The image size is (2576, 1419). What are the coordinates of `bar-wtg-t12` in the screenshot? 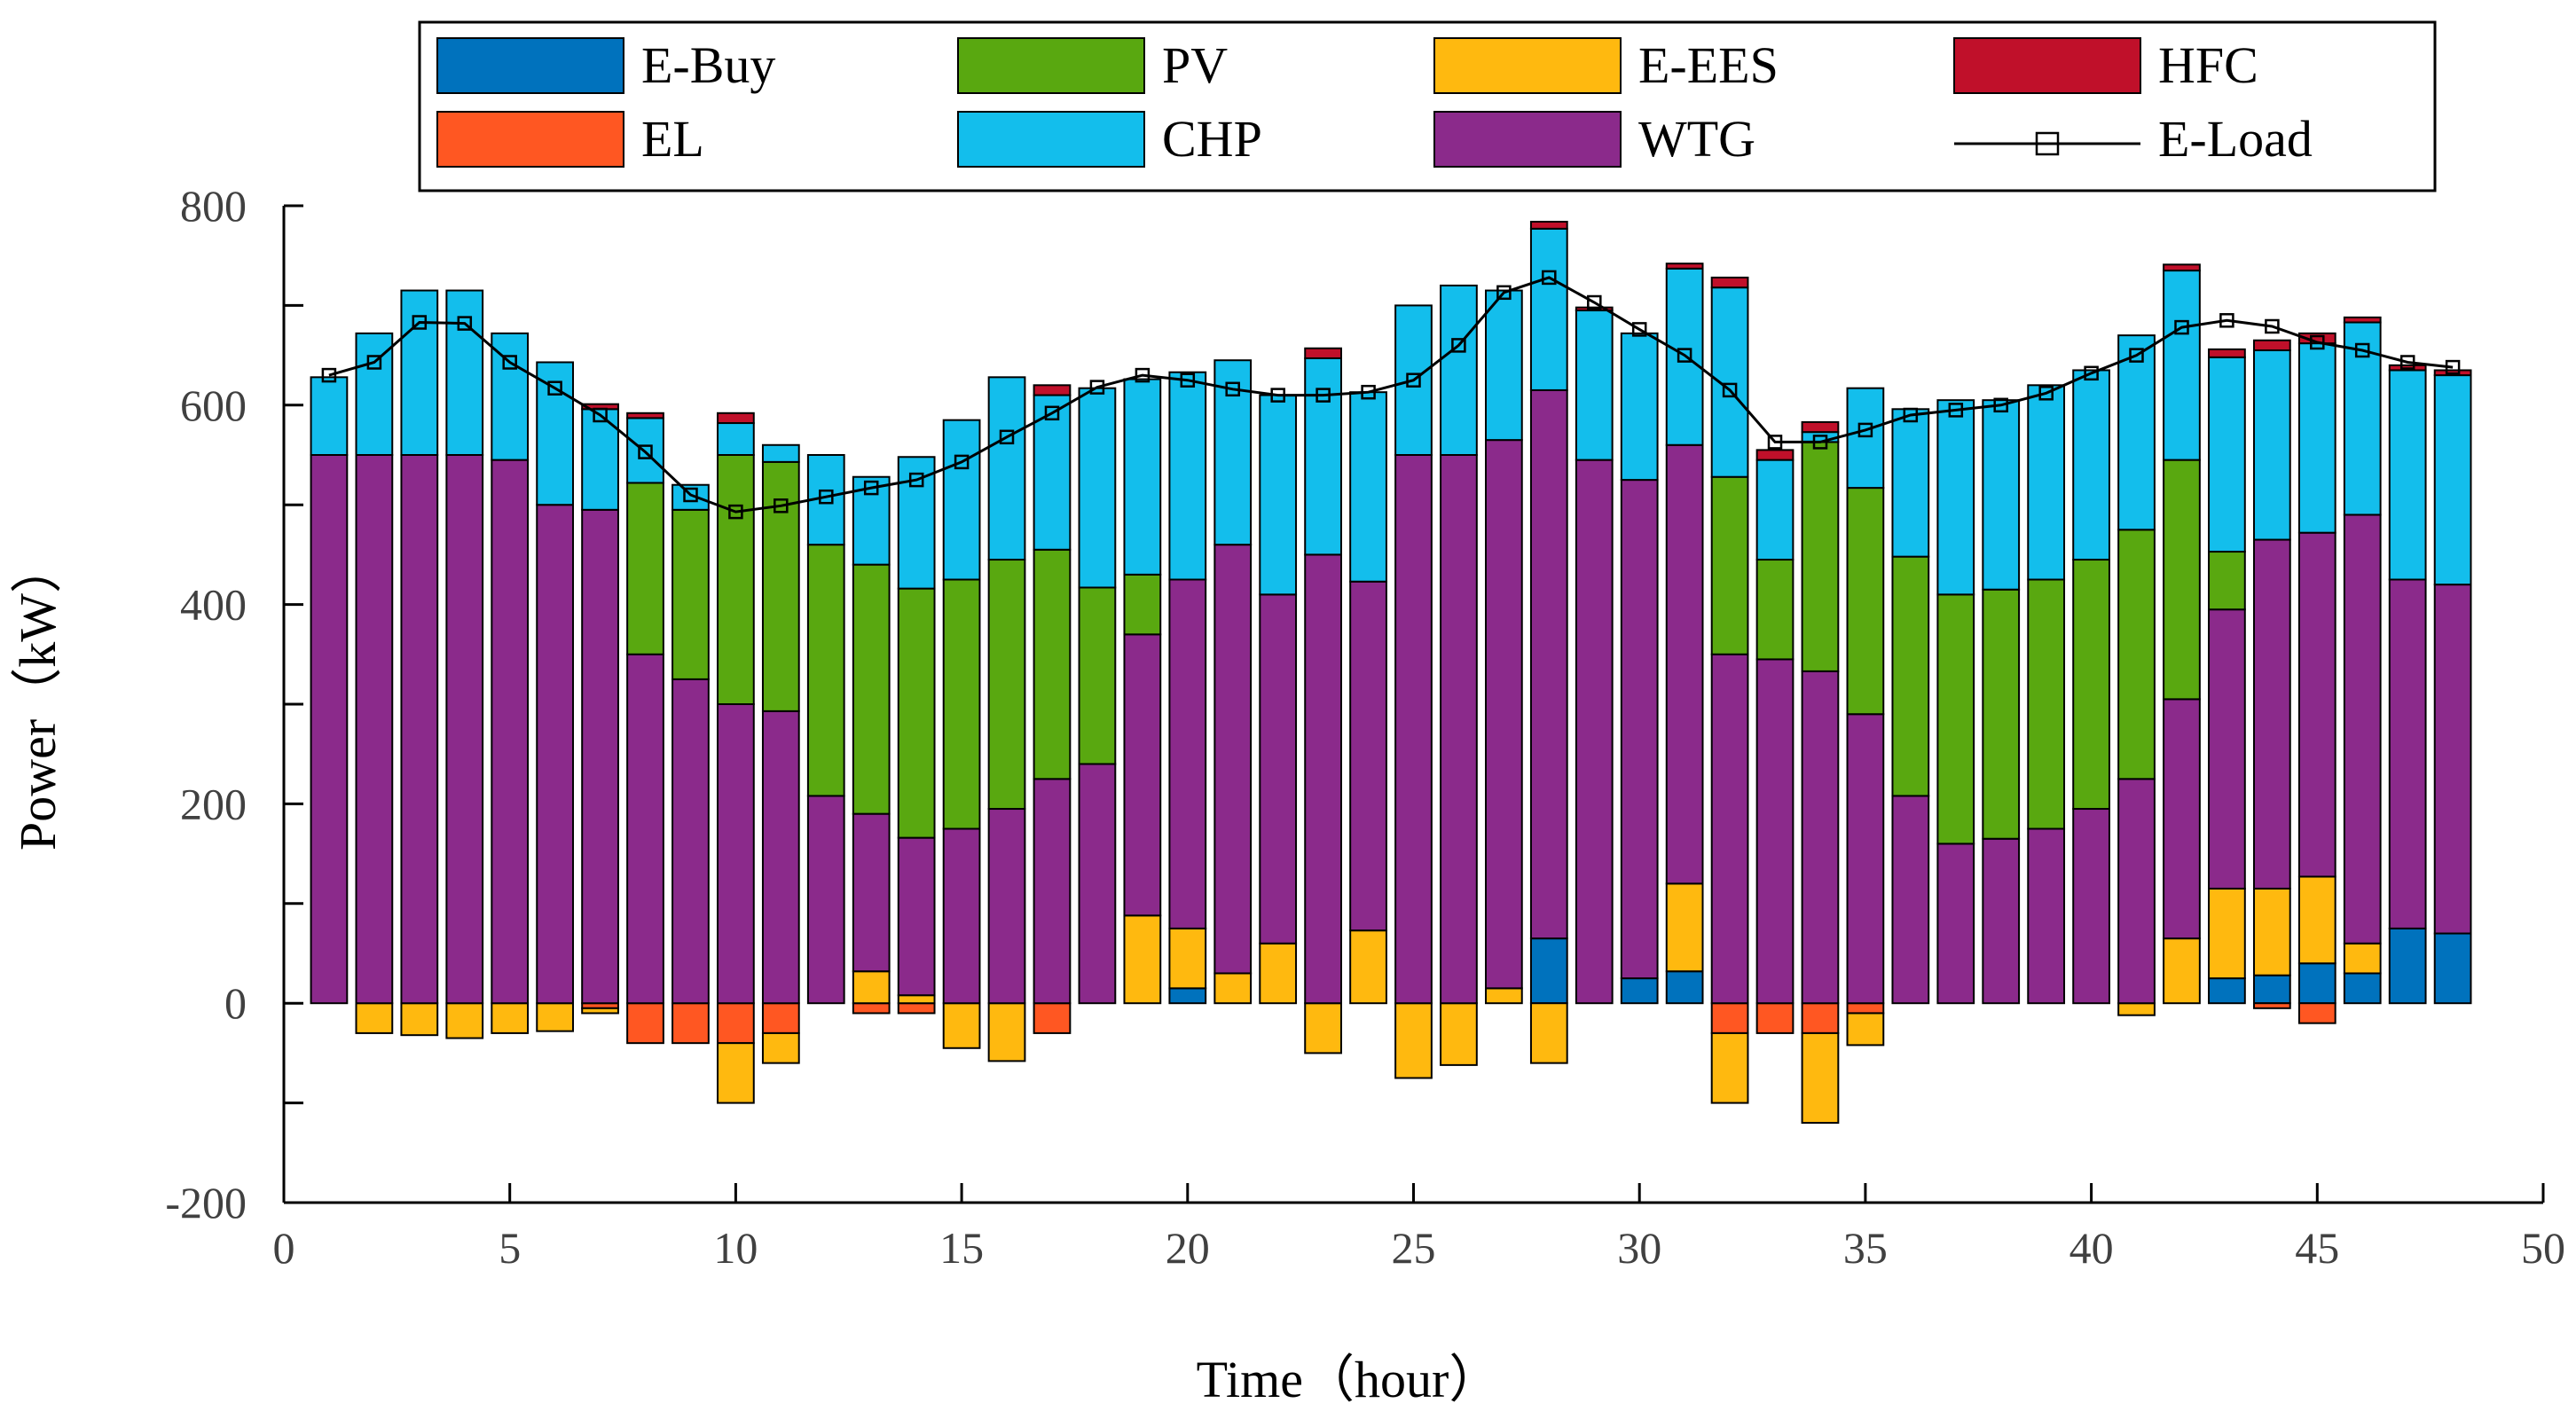 It's located at (825, 900).